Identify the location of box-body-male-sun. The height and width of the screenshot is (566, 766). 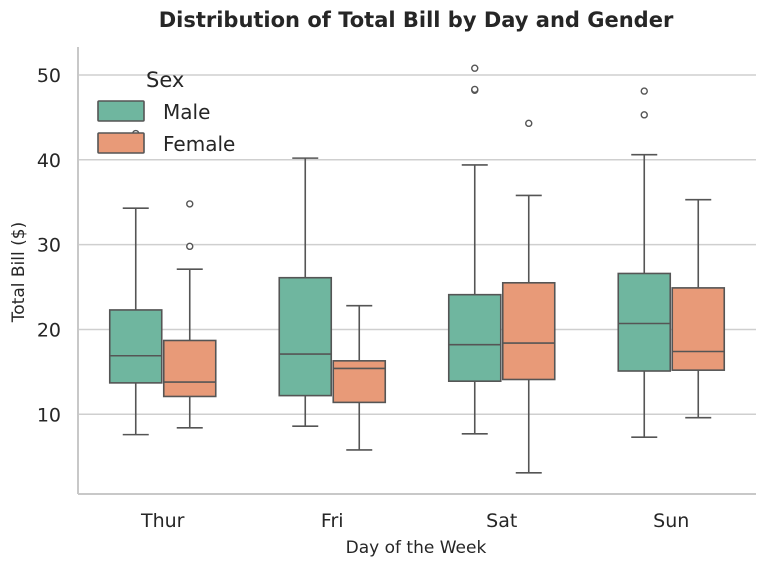
(644, 322).